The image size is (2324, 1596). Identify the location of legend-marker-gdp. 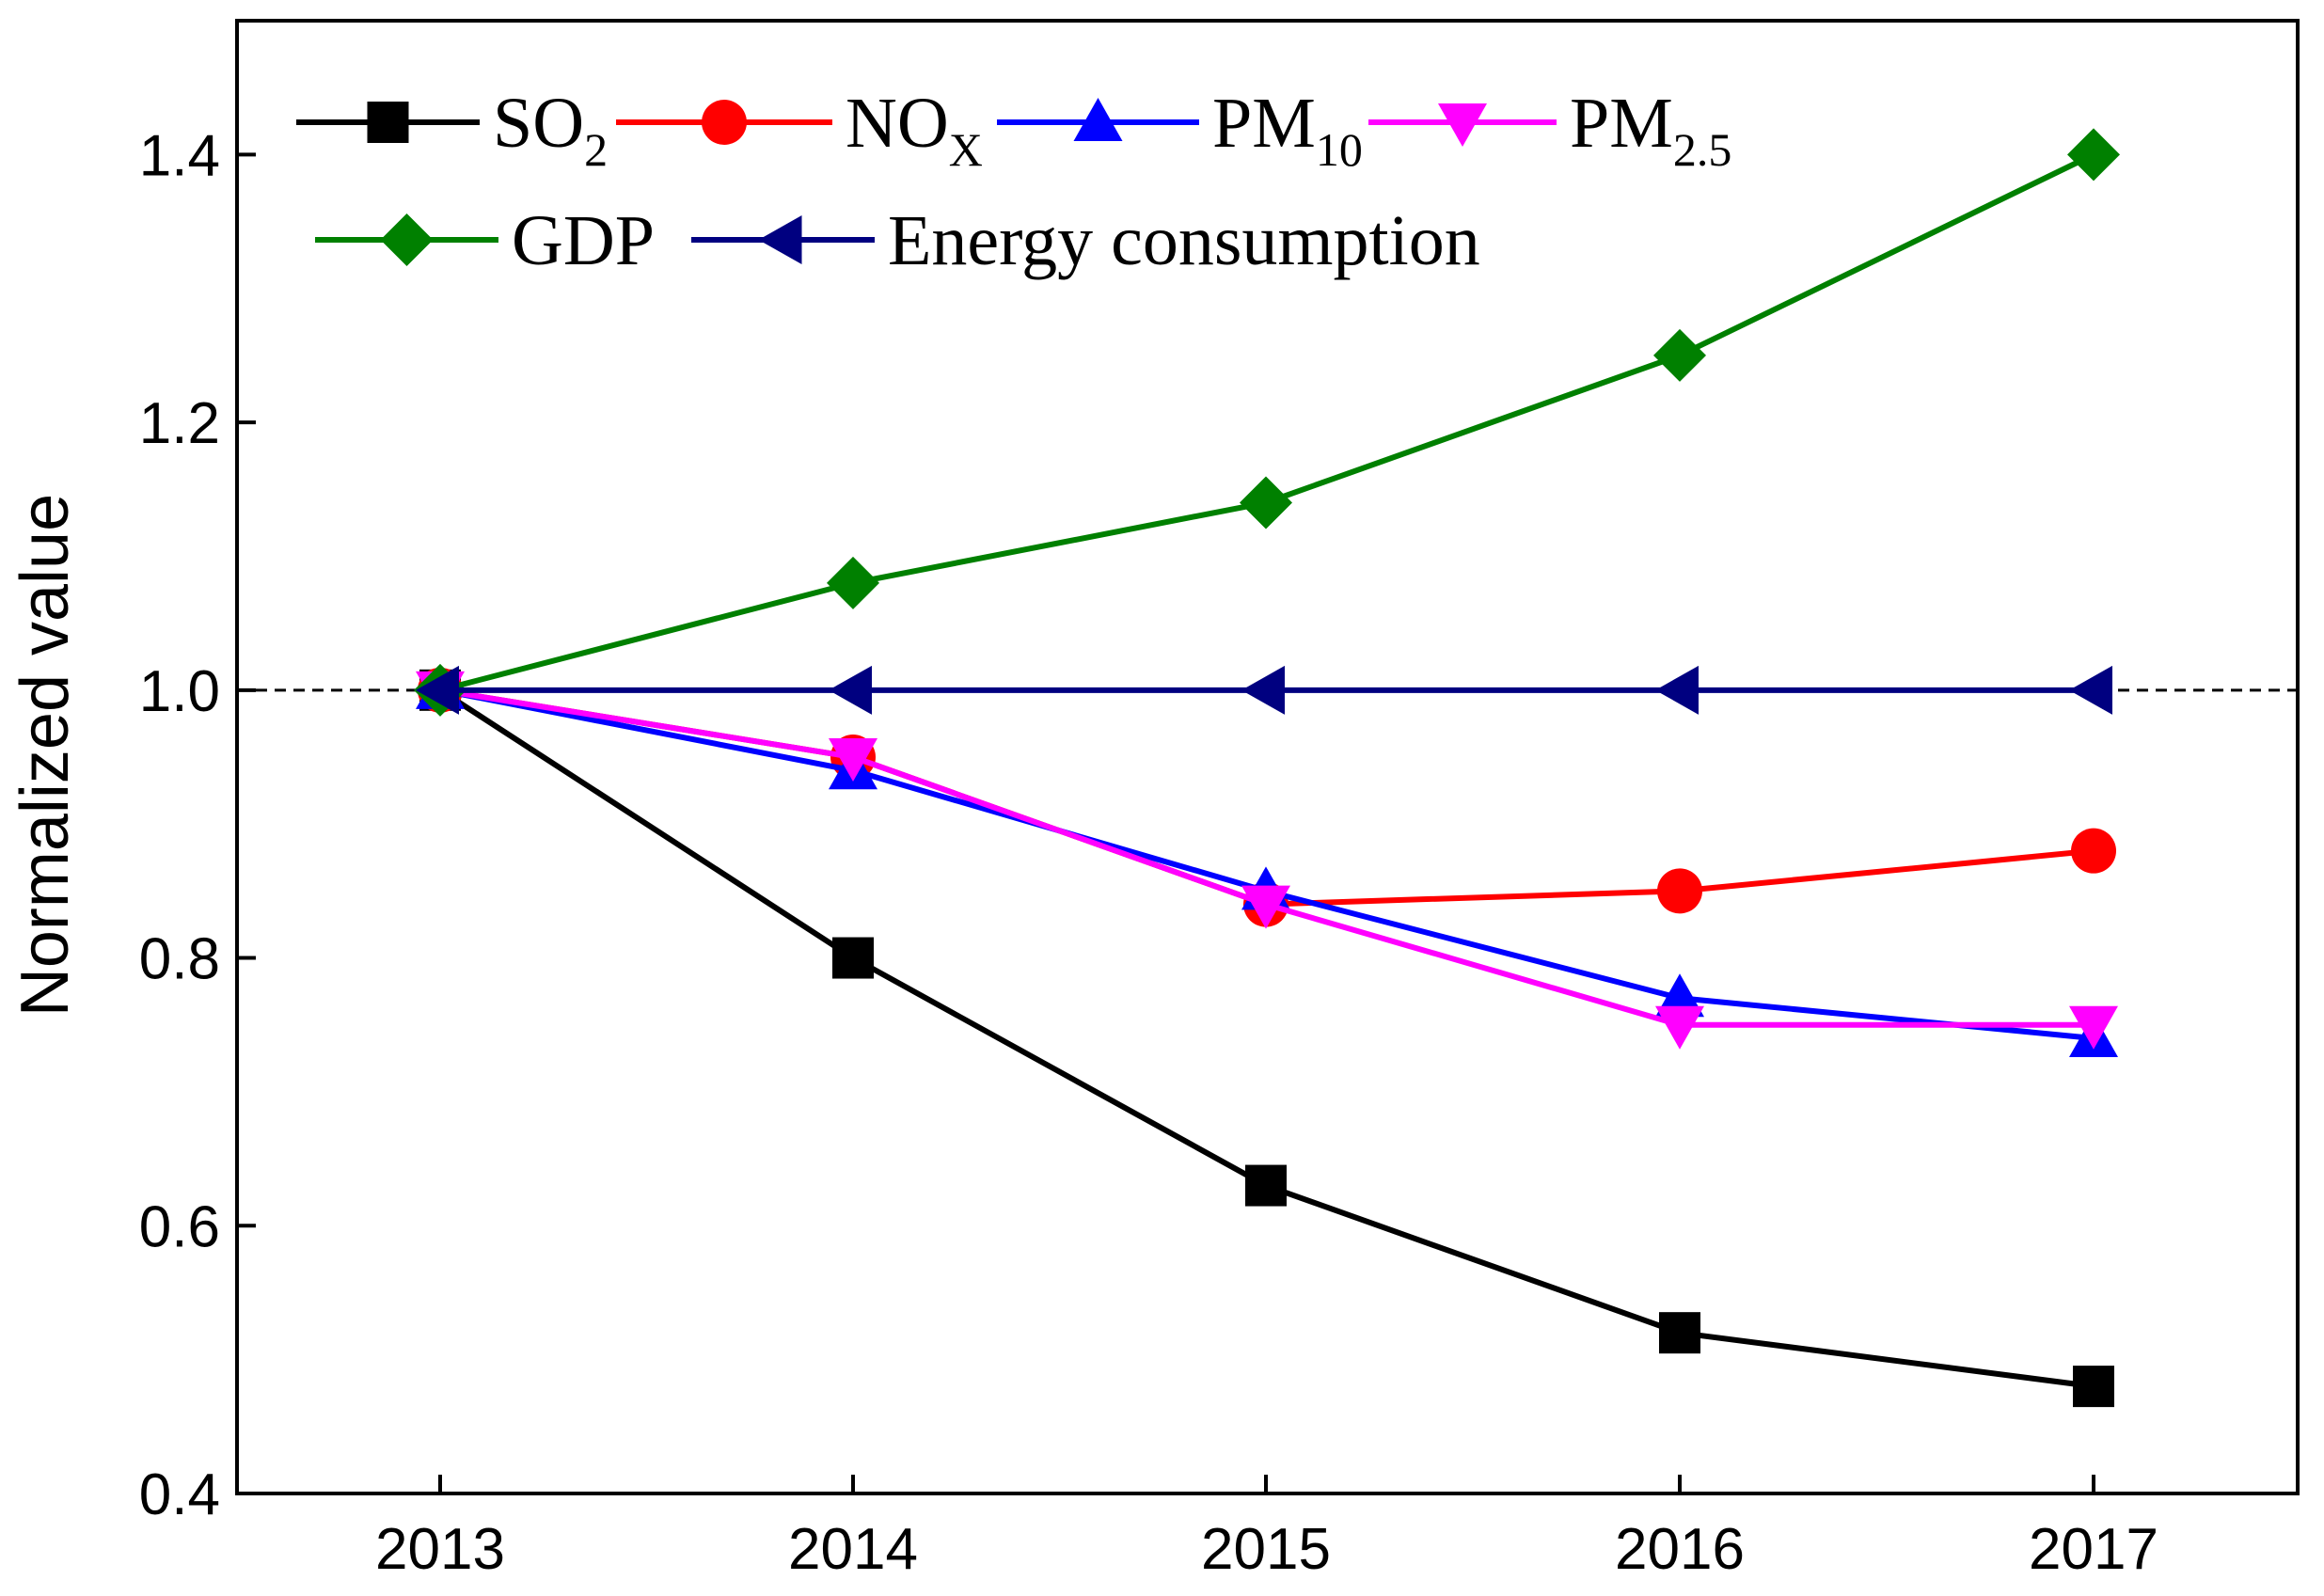
(407, 239).